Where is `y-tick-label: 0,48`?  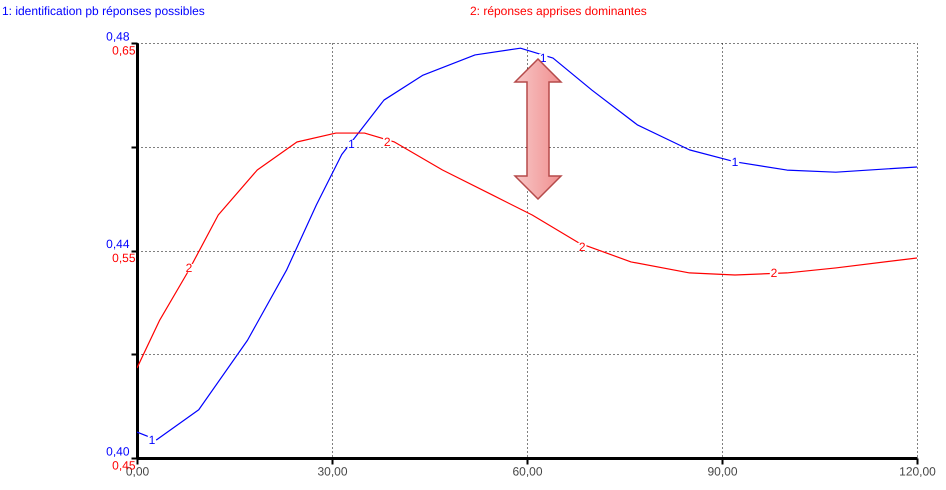
y-tick-label: 0,48 is located at coordinates (118, 37).